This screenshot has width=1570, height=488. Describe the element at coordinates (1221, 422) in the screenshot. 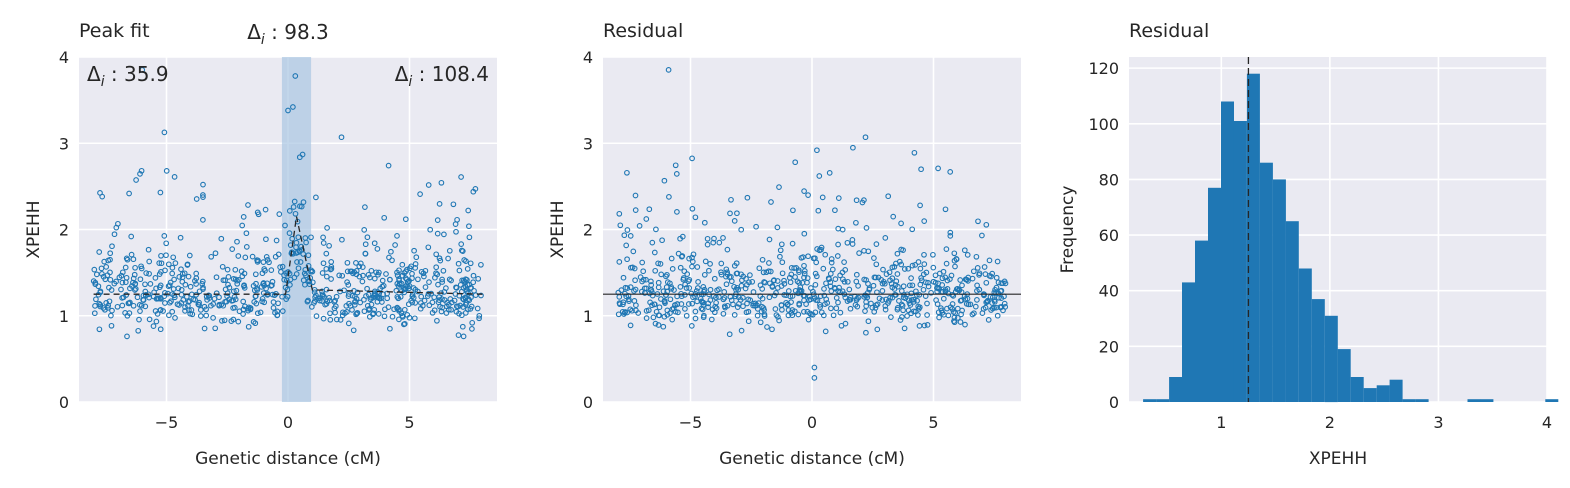

I see `x-tick-label: 1` at that location.